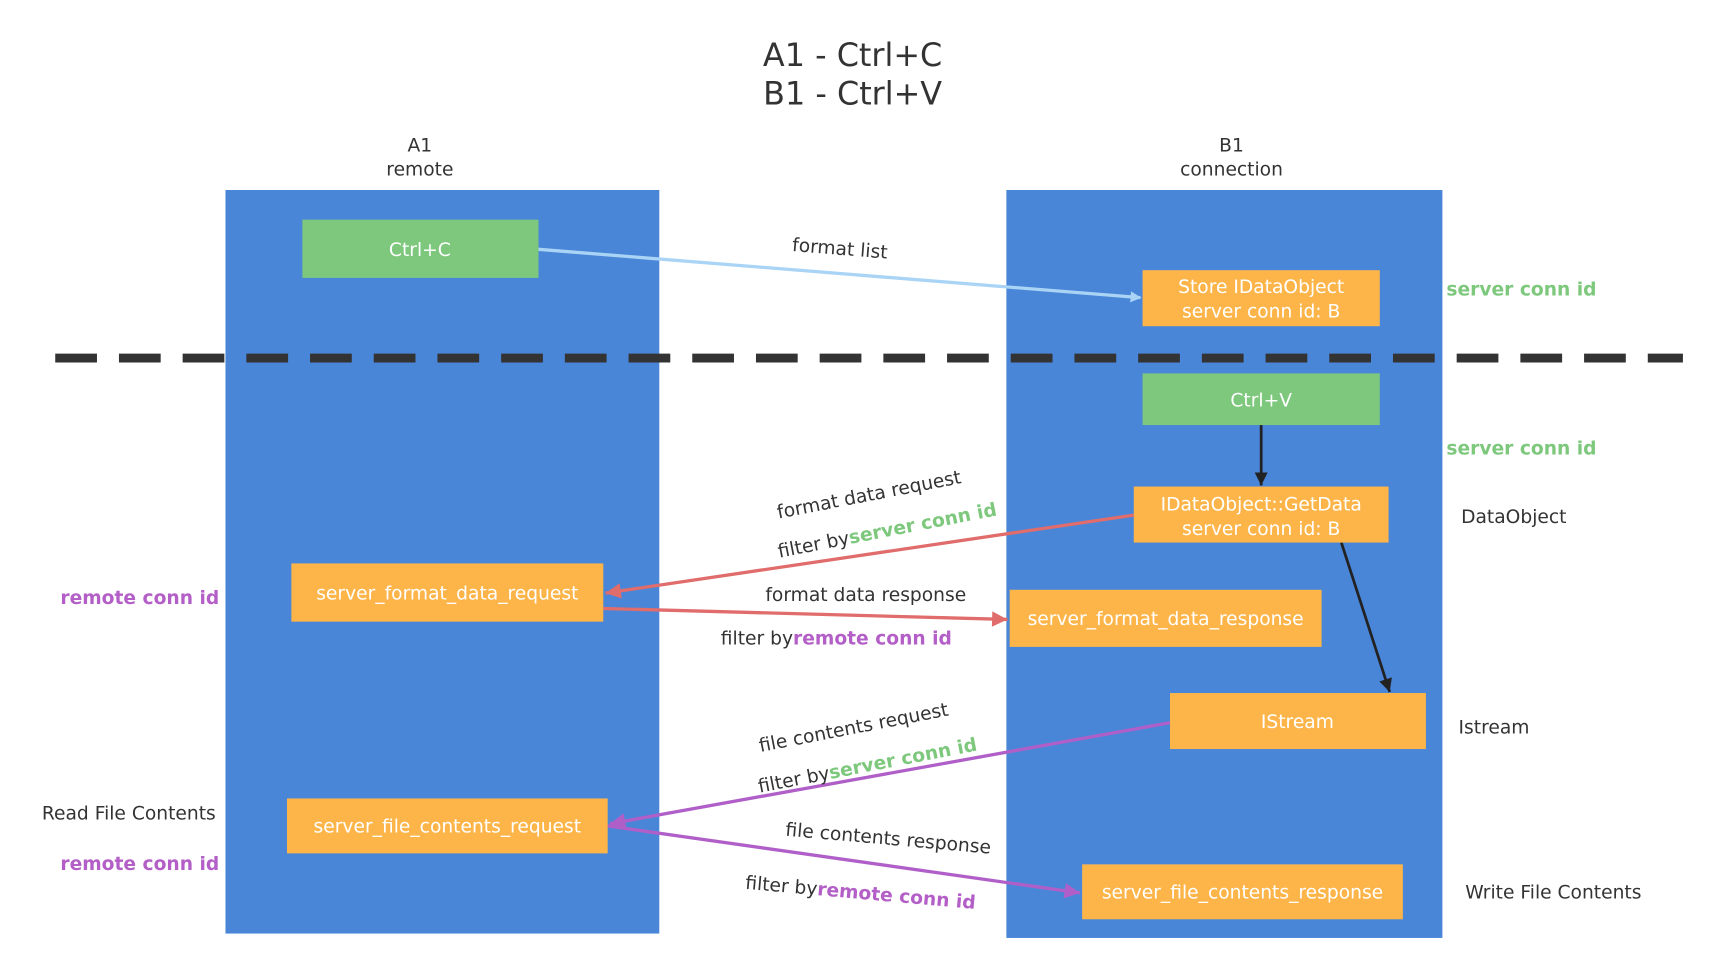 The image size is (1714, 972). What do you see at coordinates (139, 598) in the screenshot?
I see `side-remote-conn-id-1: remote conn id` at bounding box center [139, 598].